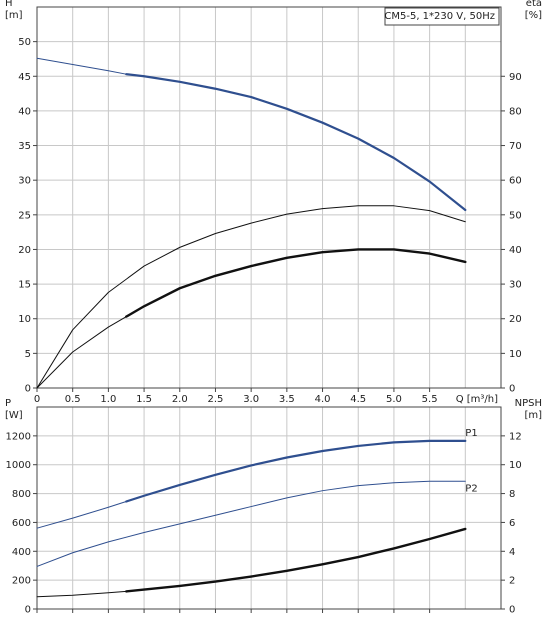 The height and width of the screenshot is (630, 547). I want to click on upper-right-tick-label: 70, so click(515, 146).